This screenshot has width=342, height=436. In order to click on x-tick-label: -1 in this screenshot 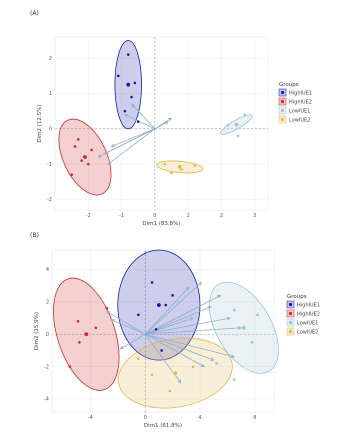, I will do `click(121, 216)`.